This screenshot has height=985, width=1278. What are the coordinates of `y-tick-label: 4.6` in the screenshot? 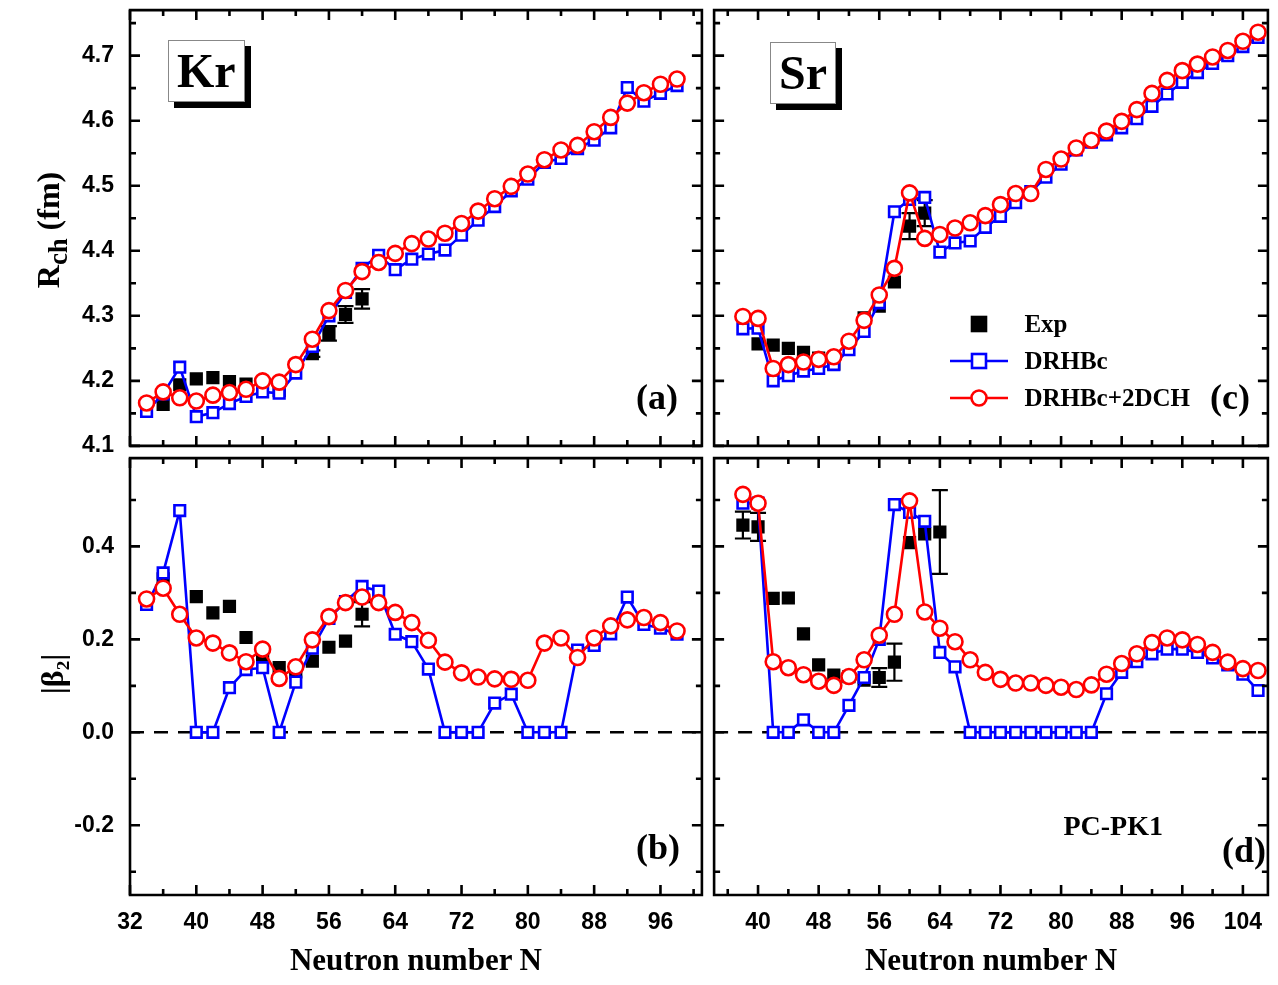 It's located at (98, 119).